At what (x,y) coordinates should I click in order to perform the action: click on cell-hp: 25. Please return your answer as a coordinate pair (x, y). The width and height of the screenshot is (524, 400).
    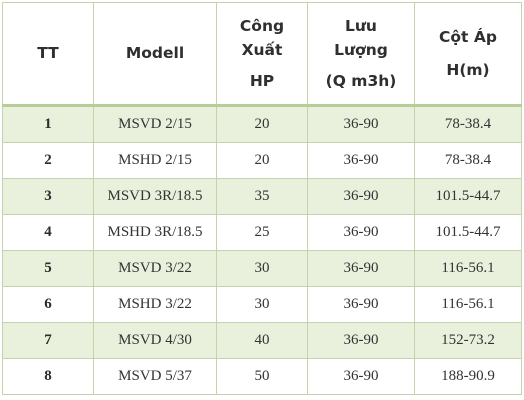
    Looking at the image, I should click on (262, 232).